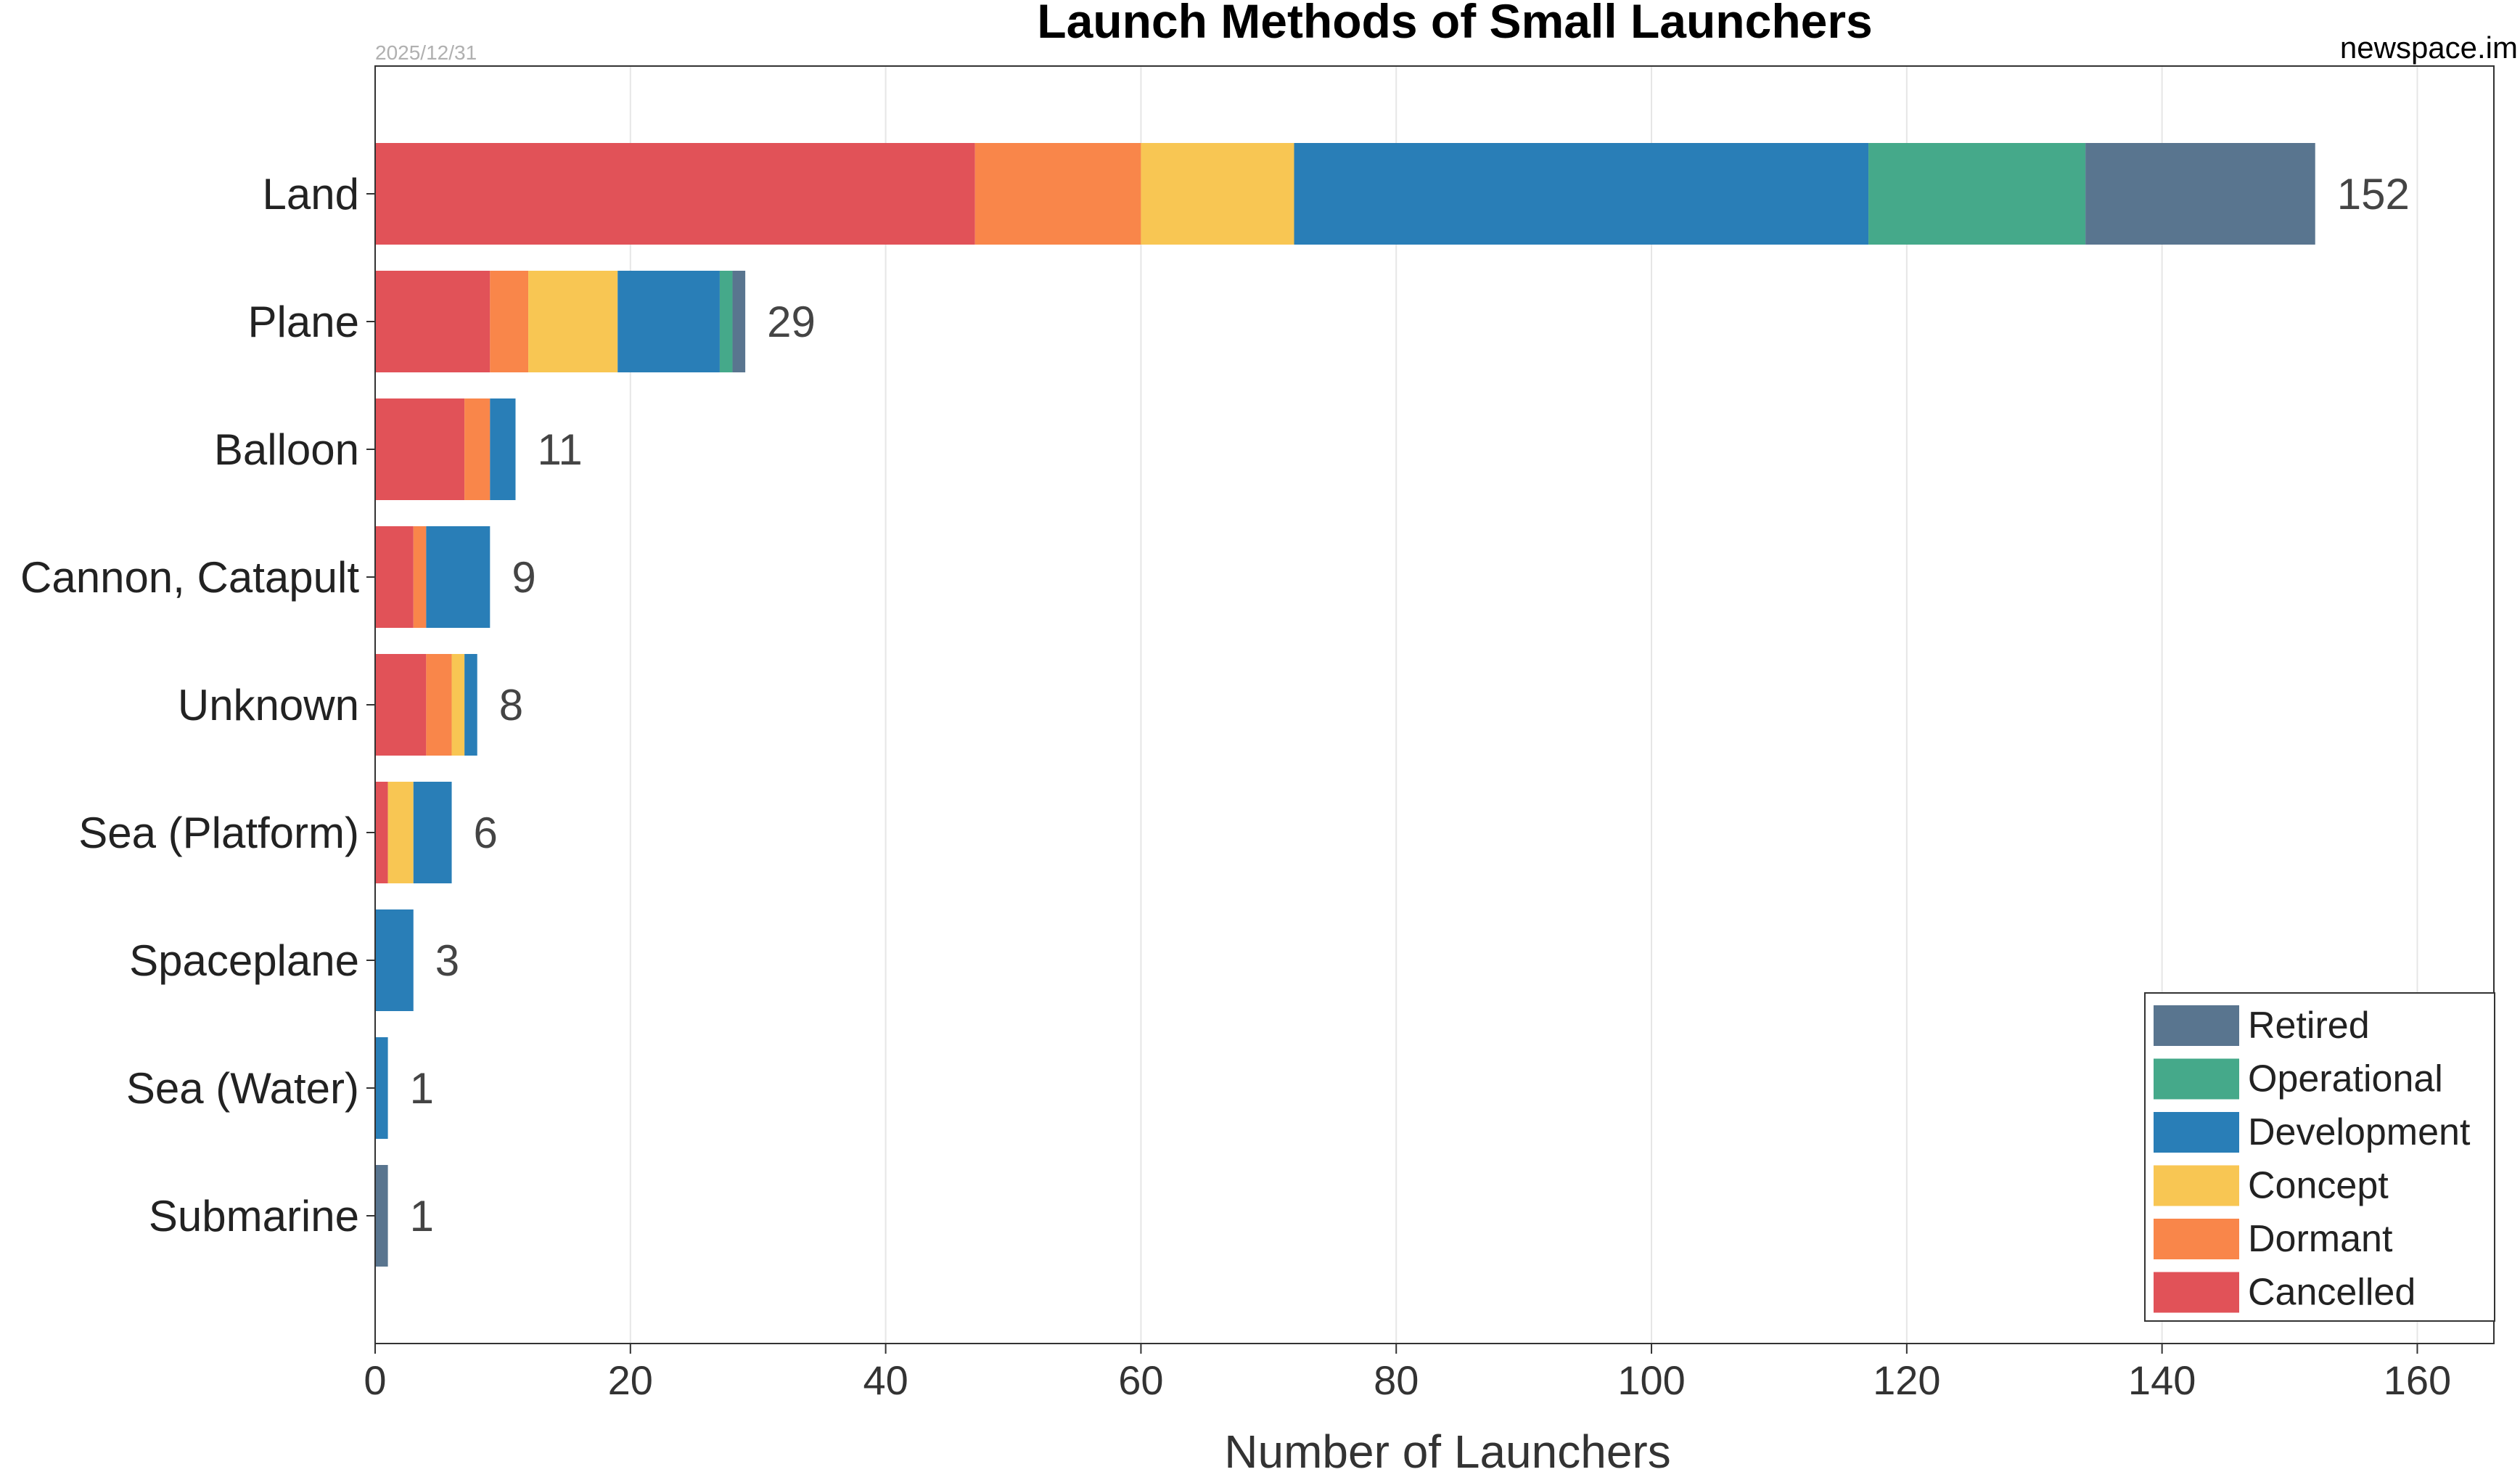 This screenshot has width=2520, height=1472. I want to click on legend-swatch-retired, so click(2196, 1025).